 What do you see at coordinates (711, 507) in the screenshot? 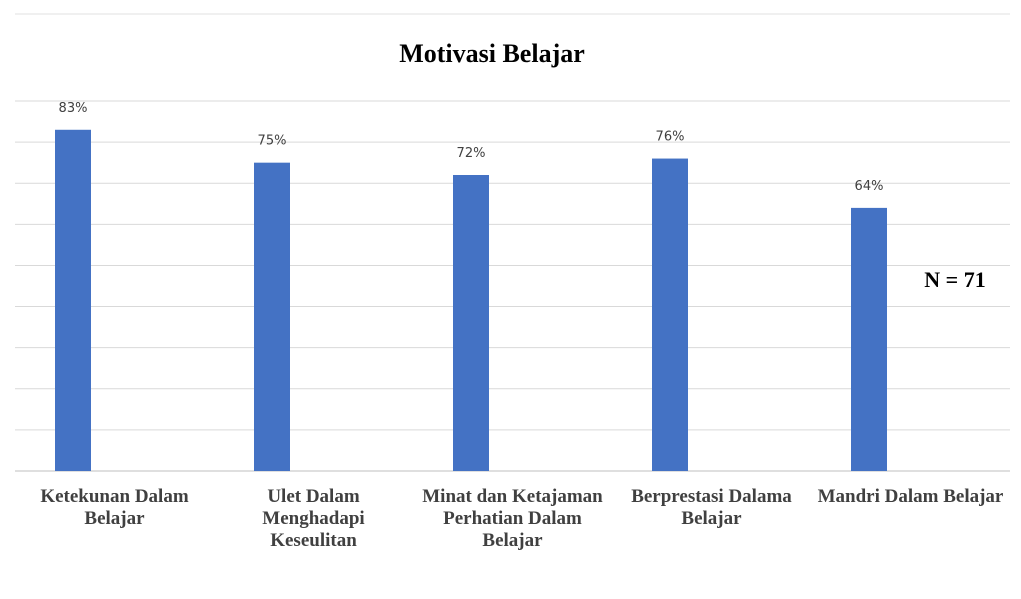
I see `x-tick-label: Berprestasi Dalama Belajar` at bounding box center [711, 507].